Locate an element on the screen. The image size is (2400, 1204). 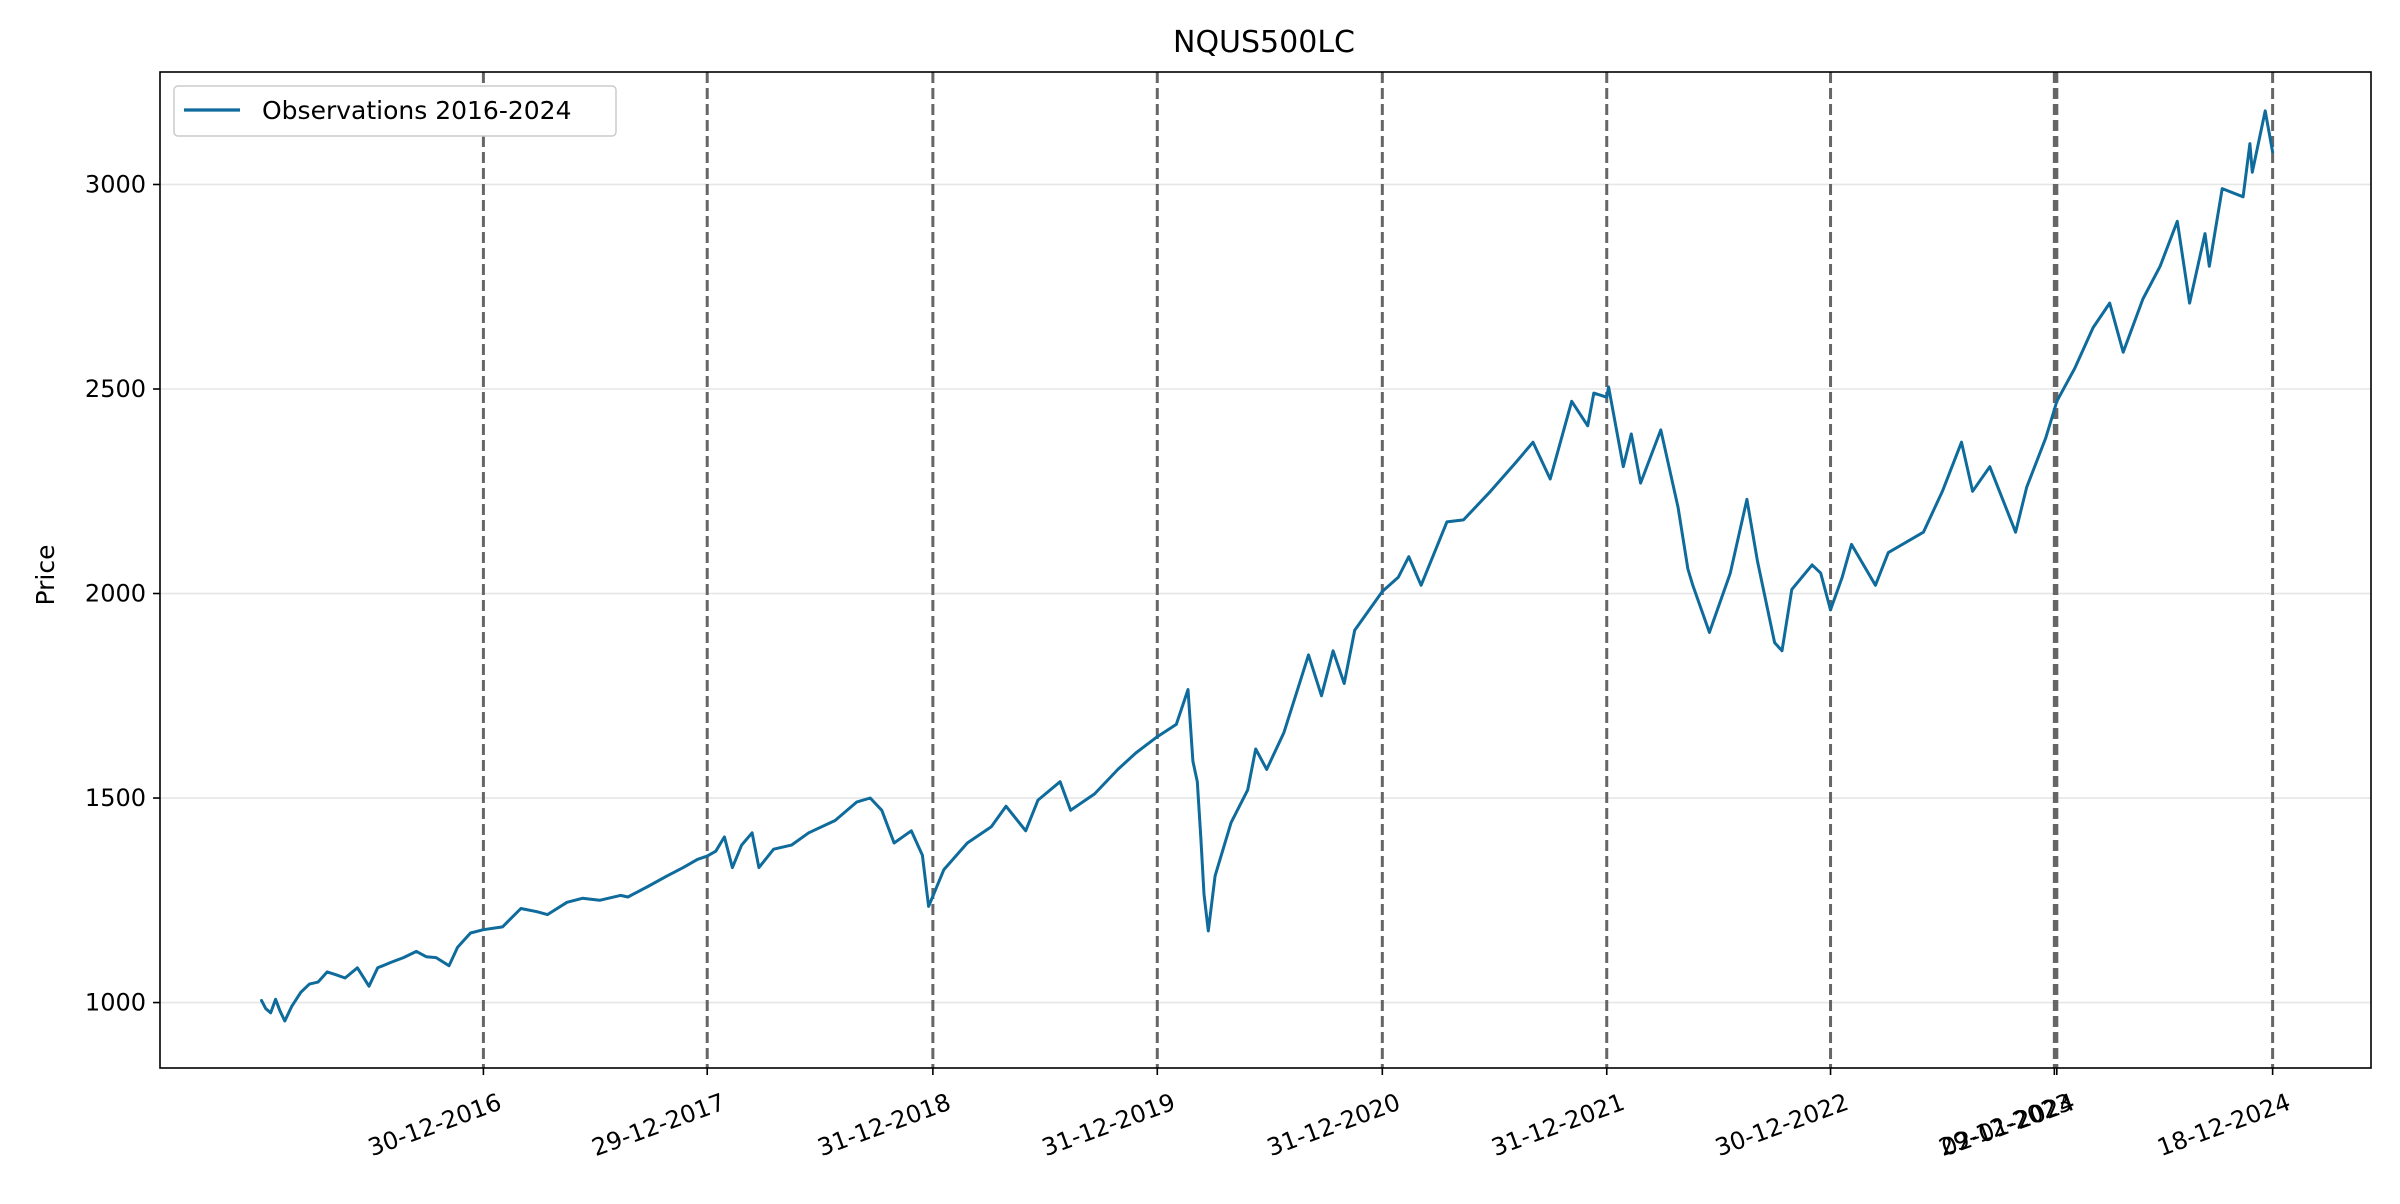
y-tick-label: 2500 is located at coordinates (115, 389).